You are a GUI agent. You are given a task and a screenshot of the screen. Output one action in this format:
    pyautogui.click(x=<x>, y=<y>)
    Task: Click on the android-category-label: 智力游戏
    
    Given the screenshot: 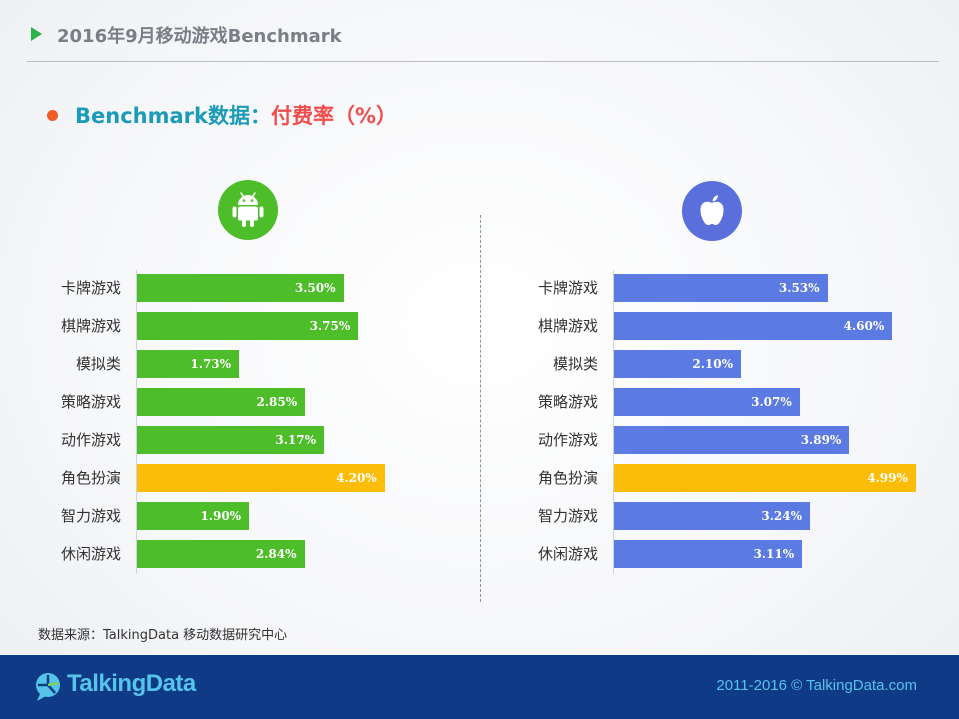 What is the action you would take?
    pyautogui.click(x=90, y=516)
    